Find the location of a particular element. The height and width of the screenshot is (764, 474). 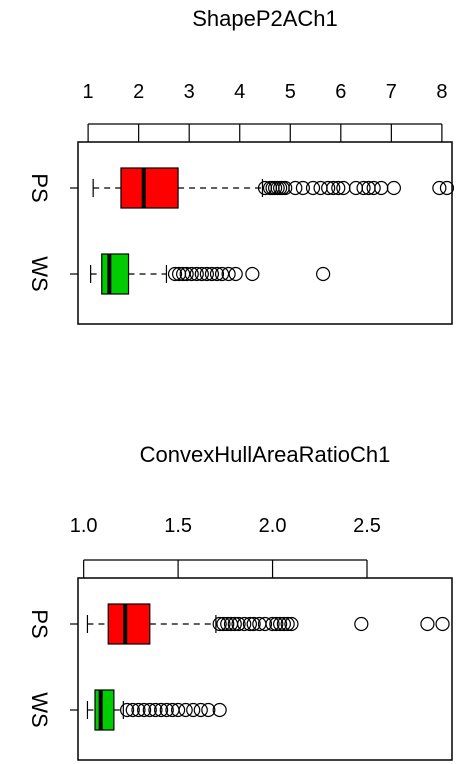

x-tick-label: 1.5 is located at coordinates (178, 526).